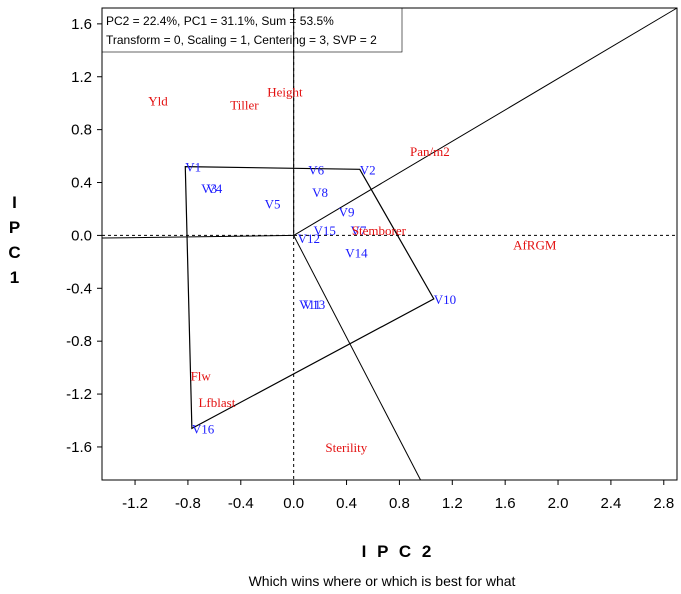  What do you see at coordinates (535, 245) in the screenshot?
I see `environment-label: AfRGM` at bounding box center [535, 245].